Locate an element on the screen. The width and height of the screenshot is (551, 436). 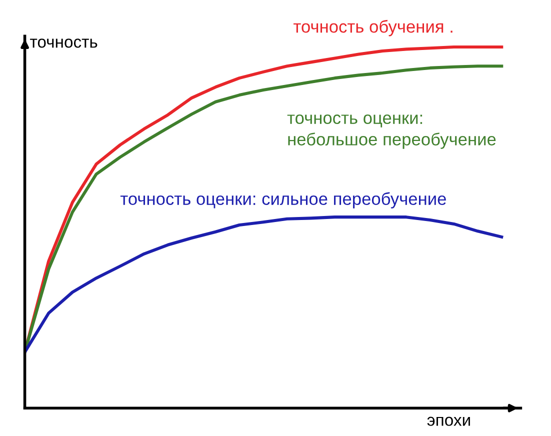
series-label: точность оценки: сильное переобучение is located at coordinates (283, 200).